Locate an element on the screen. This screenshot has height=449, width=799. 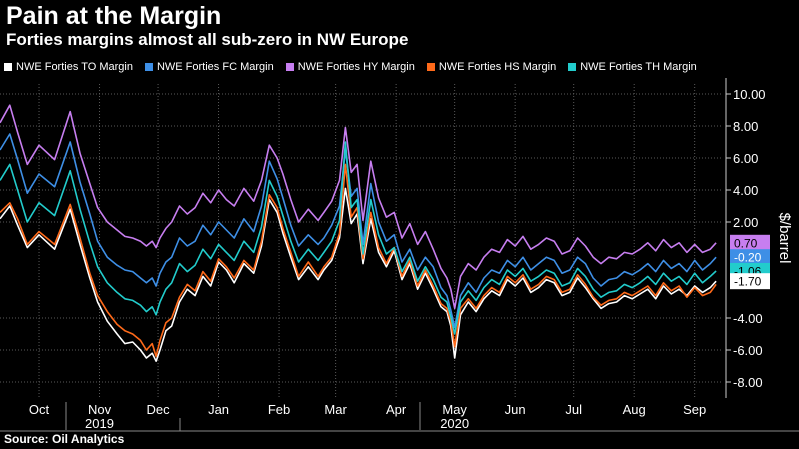
last-value-label: -0.20 is located at coordinates (750, 257).